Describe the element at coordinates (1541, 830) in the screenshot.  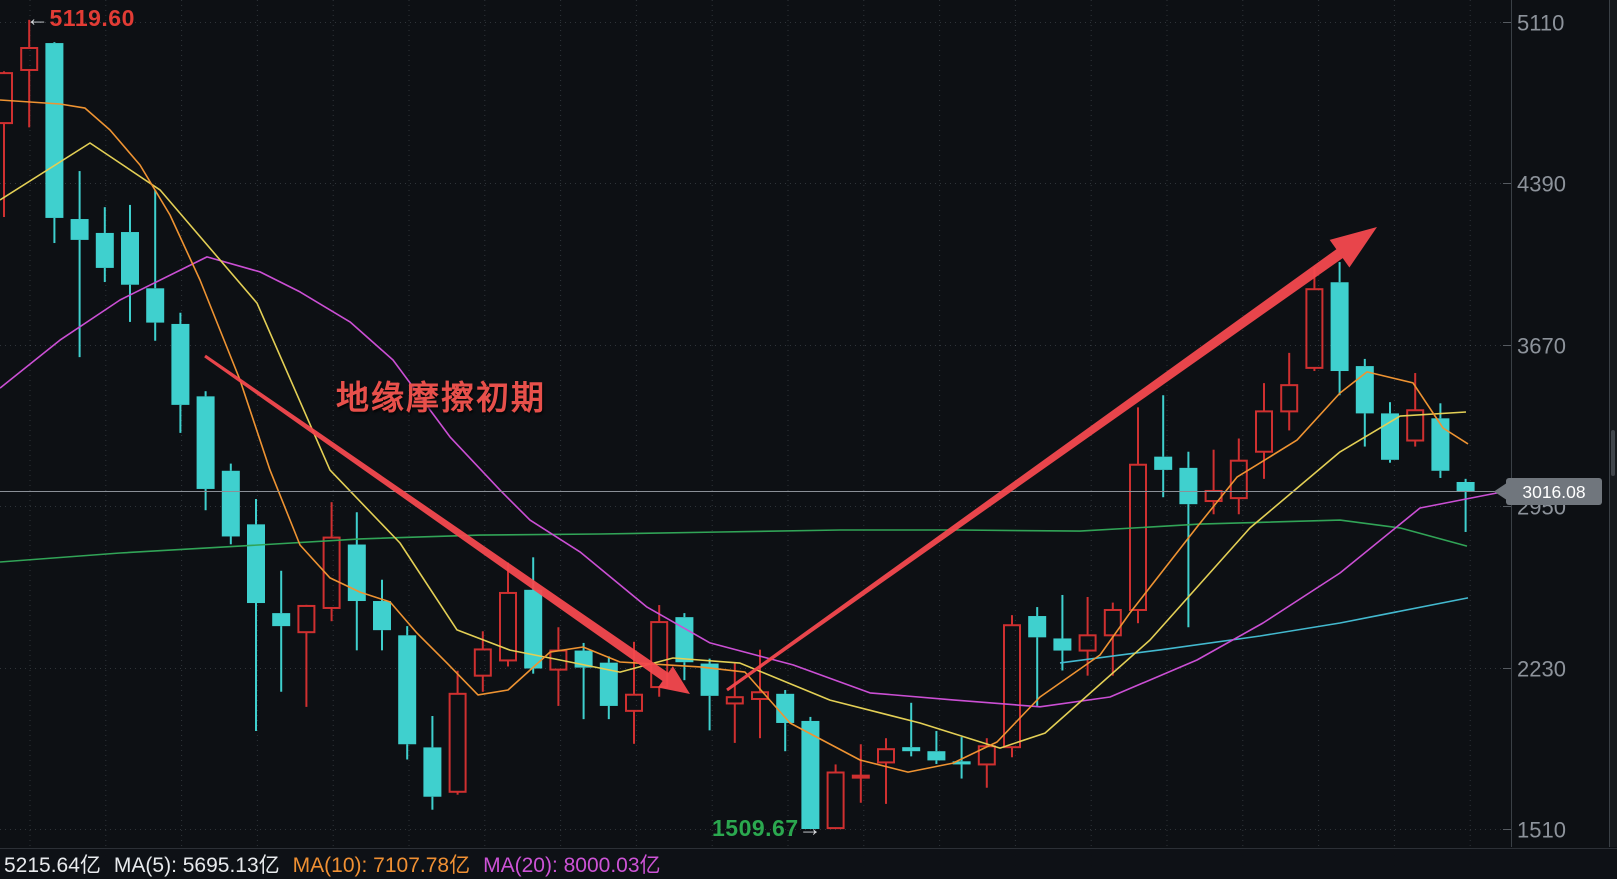
I see `y-axis-label: 1510` at that location.